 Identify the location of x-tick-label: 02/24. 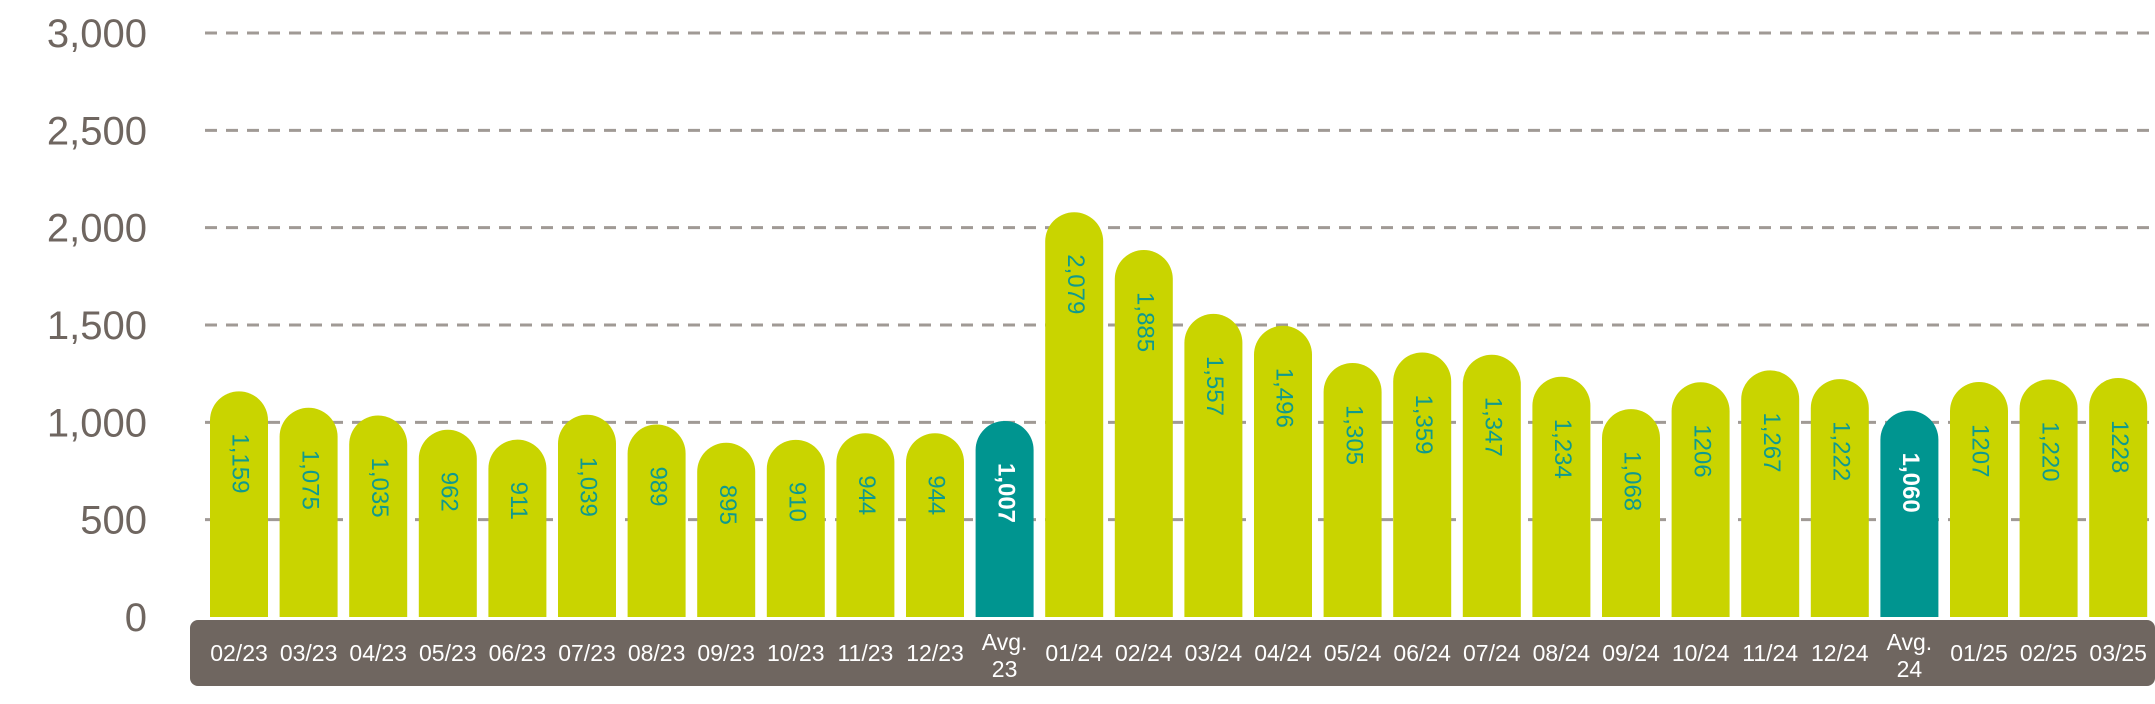
(1144, 653).